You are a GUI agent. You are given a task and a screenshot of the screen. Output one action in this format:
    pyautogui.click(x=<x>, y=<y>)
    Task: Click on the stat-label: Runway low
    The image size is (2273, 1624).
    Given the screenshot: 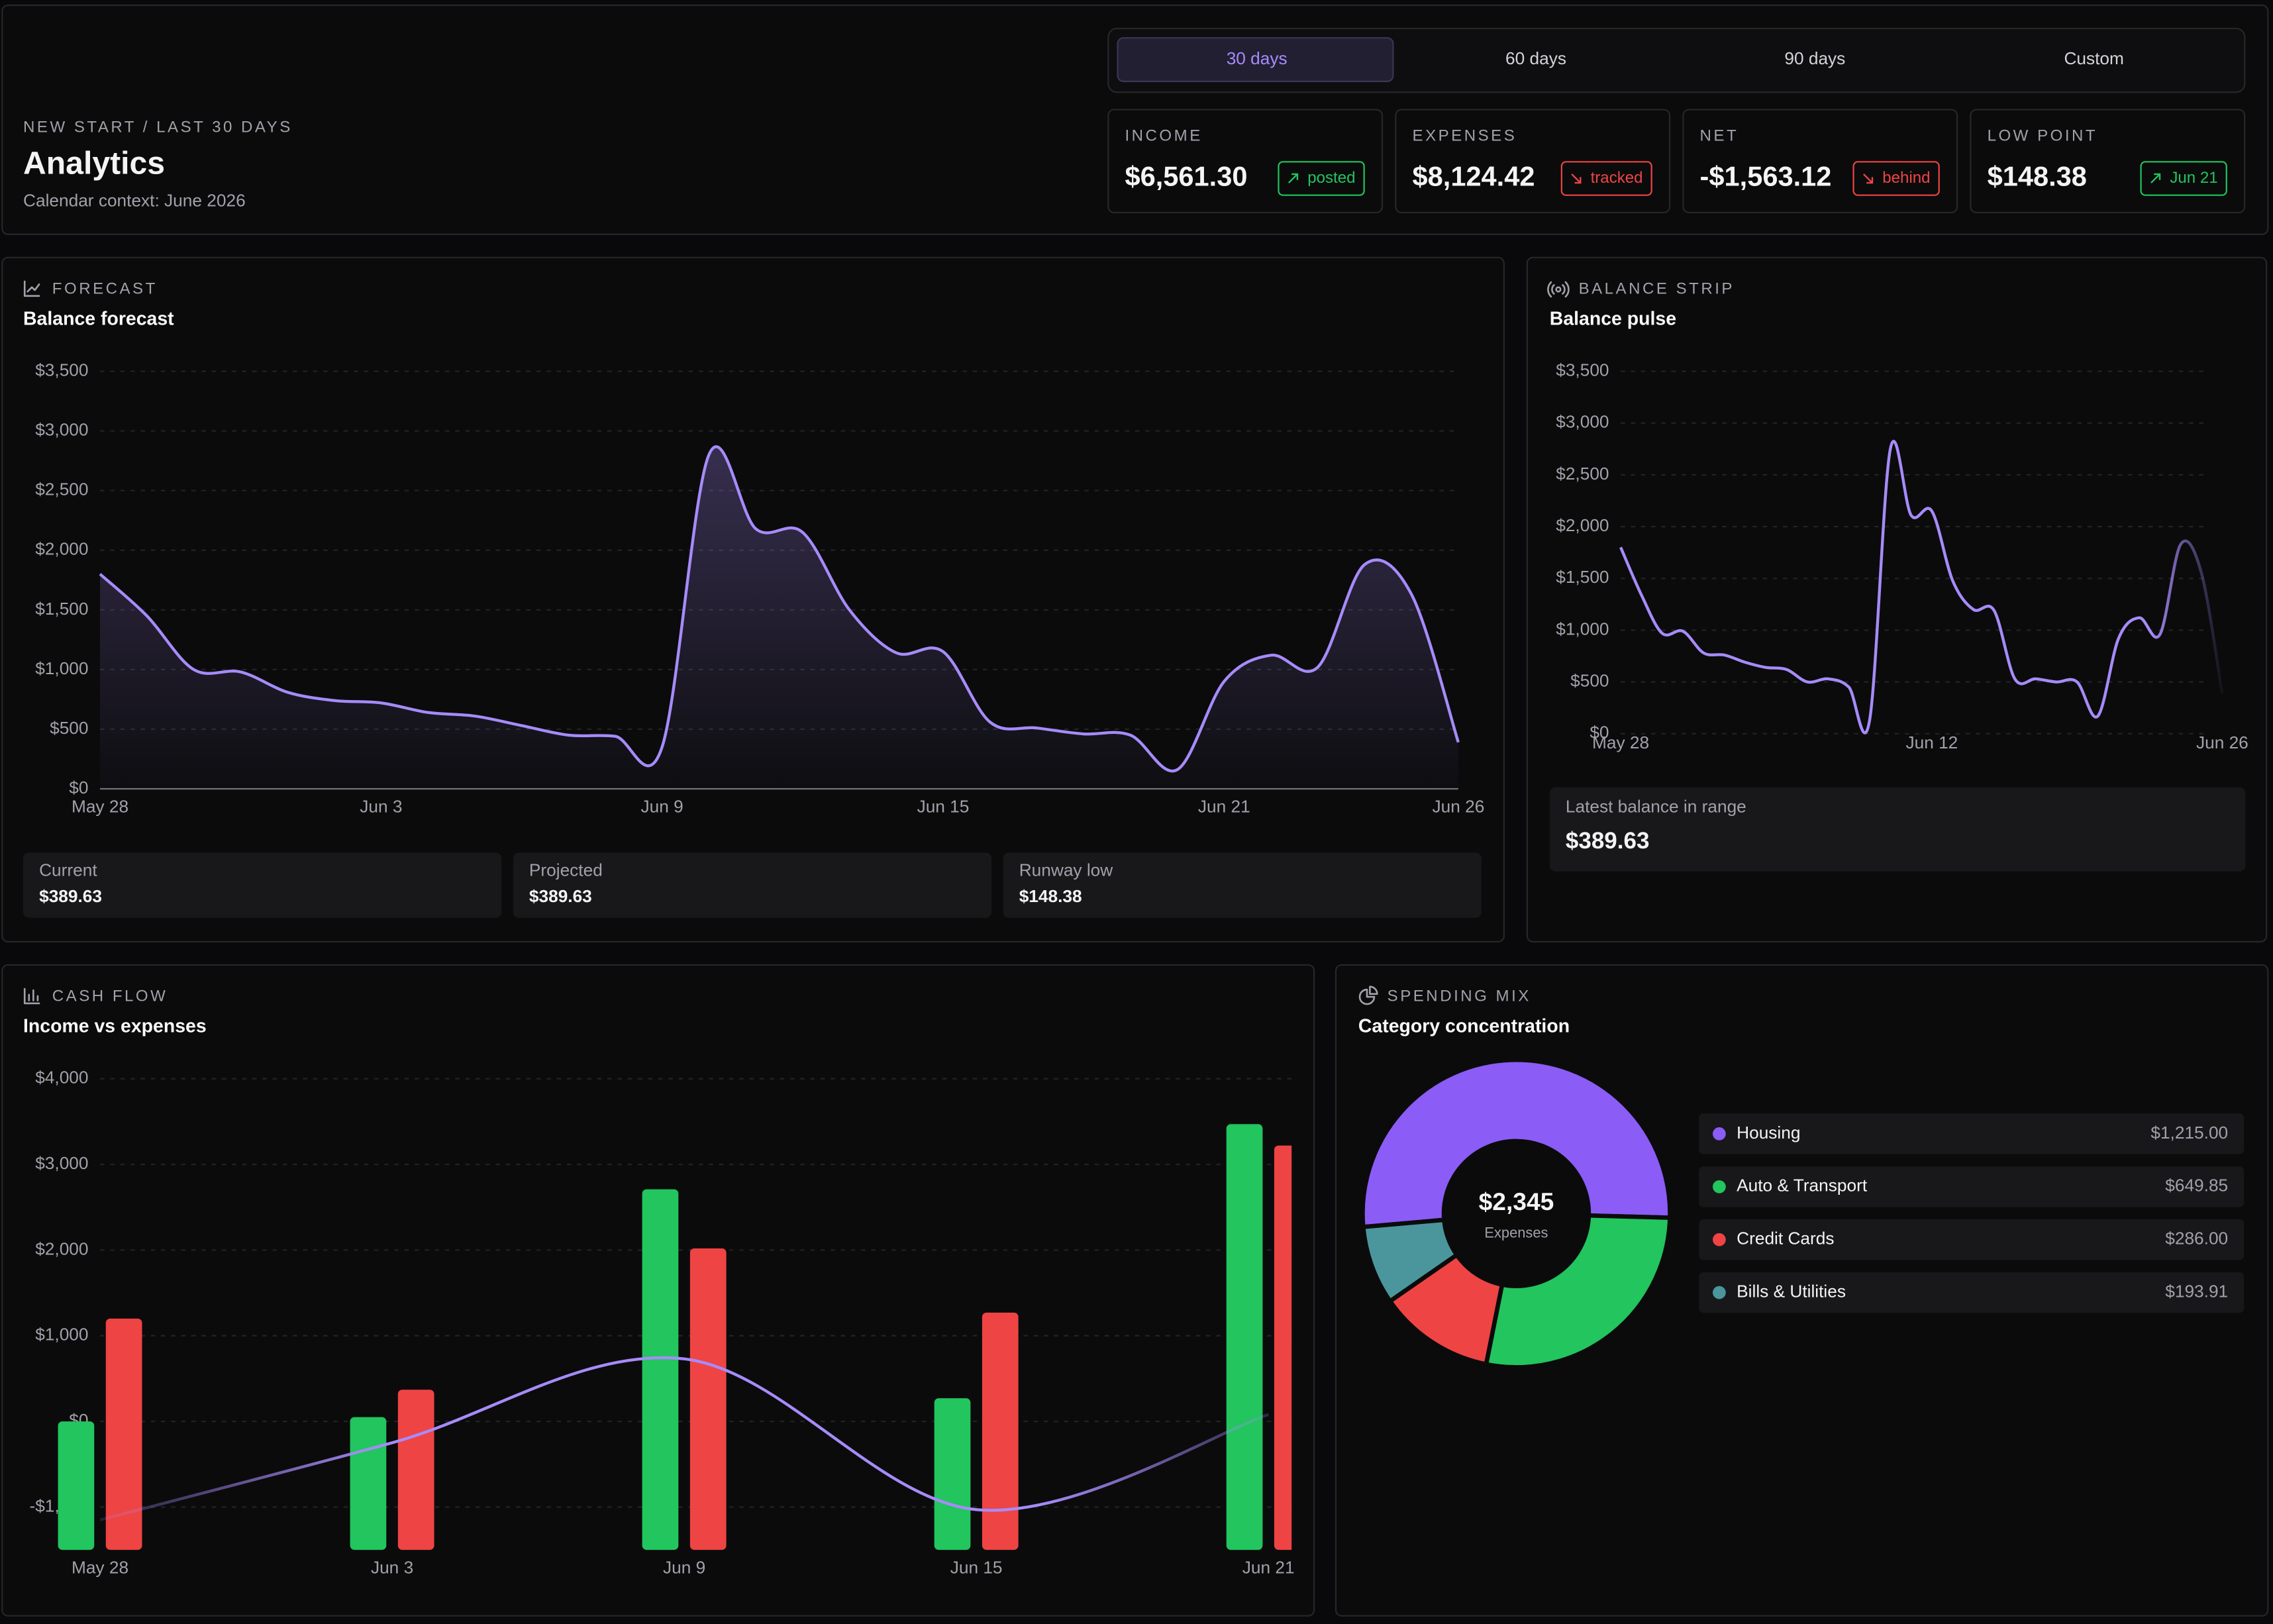 What is the action you would take?
    pyautogui.click(x=1066, y=870)
    